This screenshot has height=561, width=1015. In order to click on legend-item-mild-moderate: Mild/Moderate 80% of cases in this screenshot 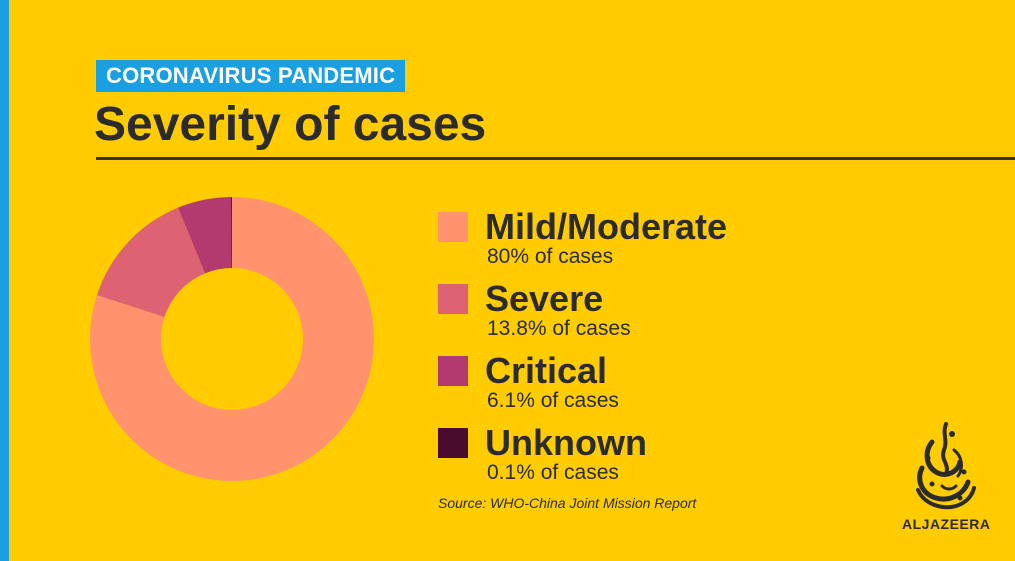, I will do `click(648, 240)`.